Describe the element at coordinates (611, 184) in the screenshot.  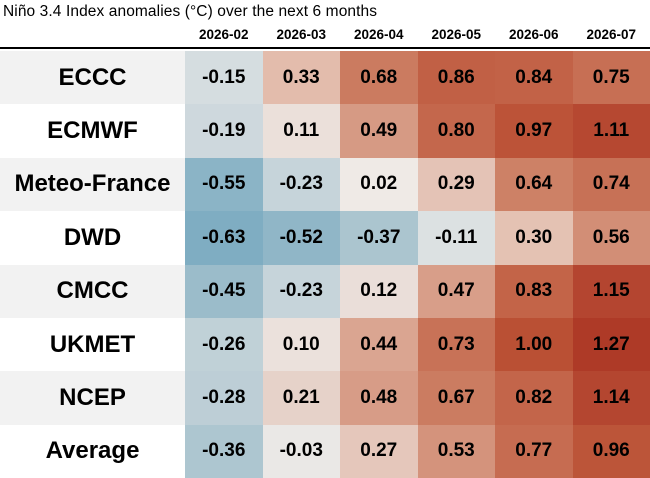
I see `heatmap-cell: 0.74` at that location.